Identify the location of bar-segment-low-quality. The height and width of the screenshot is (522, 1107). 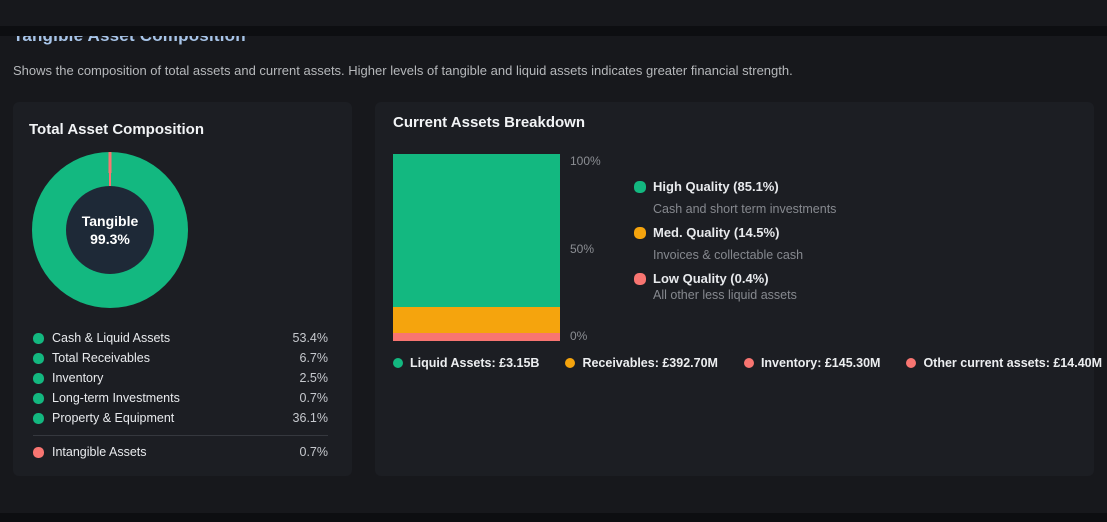
(476, 337).